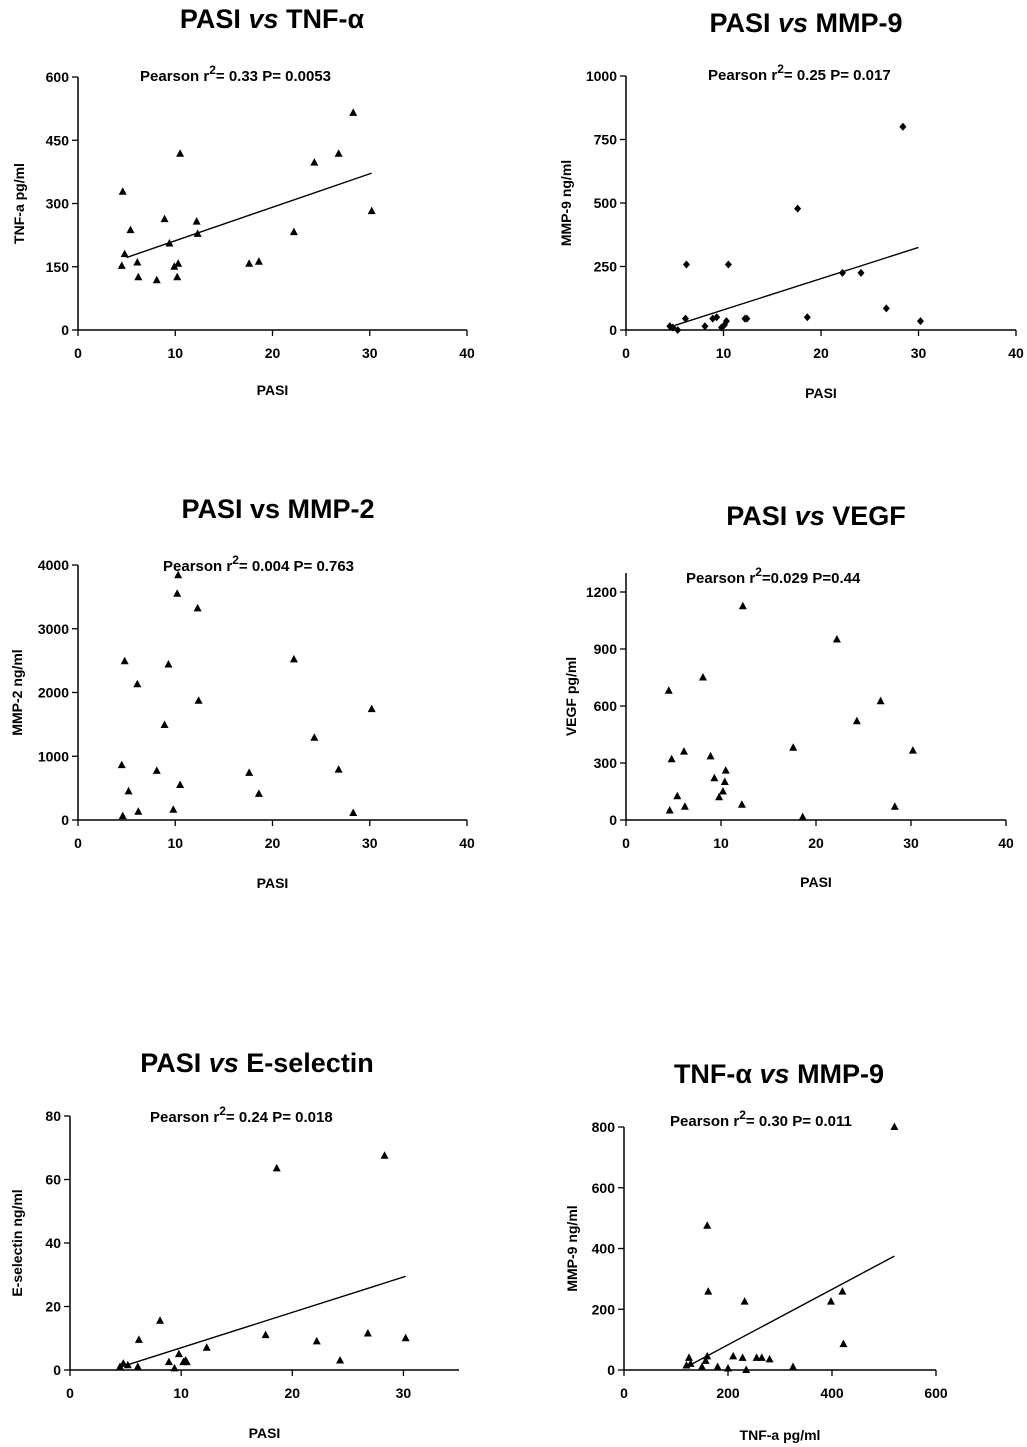 The height and width of the screenshot is (1447, 1027). What do you see at coordinates (53, 756) in the screenshot?
I see `y-tick-label: 1000` at bounding box center [53, 756].